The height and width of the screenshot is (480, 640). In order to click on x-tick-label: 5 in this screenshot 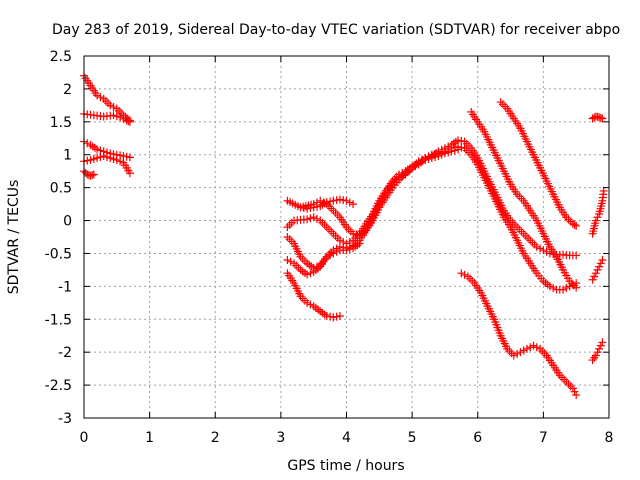, I will do `click(412, 438)`.